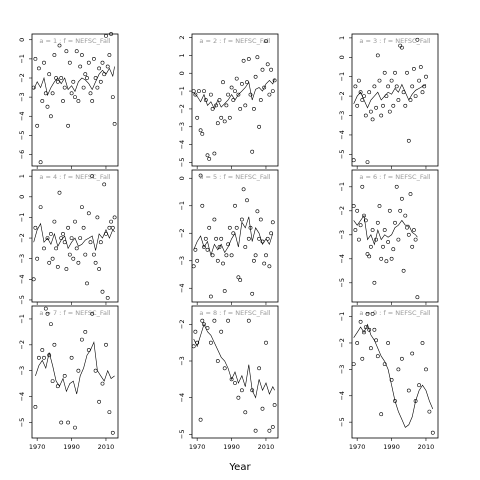 The image size is (480, 480). Describe the element at coordinates (74, 41) in the screenshot. I see `panel-title: a = 1 : f = NEFSC_Fall` at that location.